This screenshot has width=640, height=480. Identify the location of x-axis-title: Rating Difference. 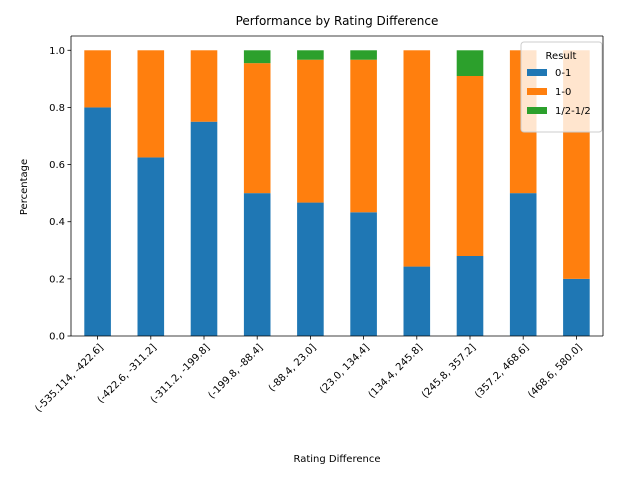
(337, 459).